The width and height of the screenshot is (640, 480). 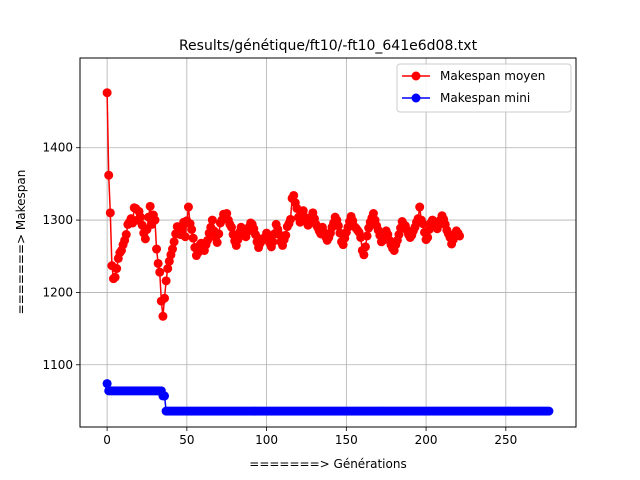 I want to click on y-tick-label: 1300, so click(x=57, y=220).